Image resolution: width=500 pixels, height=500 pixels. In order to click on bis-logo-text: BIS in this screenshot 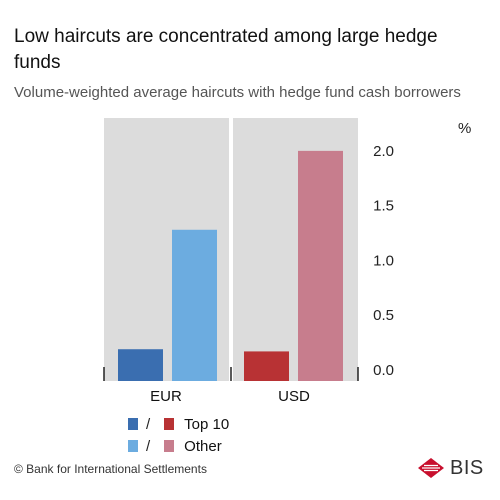, I will do `click(467, 467)`.